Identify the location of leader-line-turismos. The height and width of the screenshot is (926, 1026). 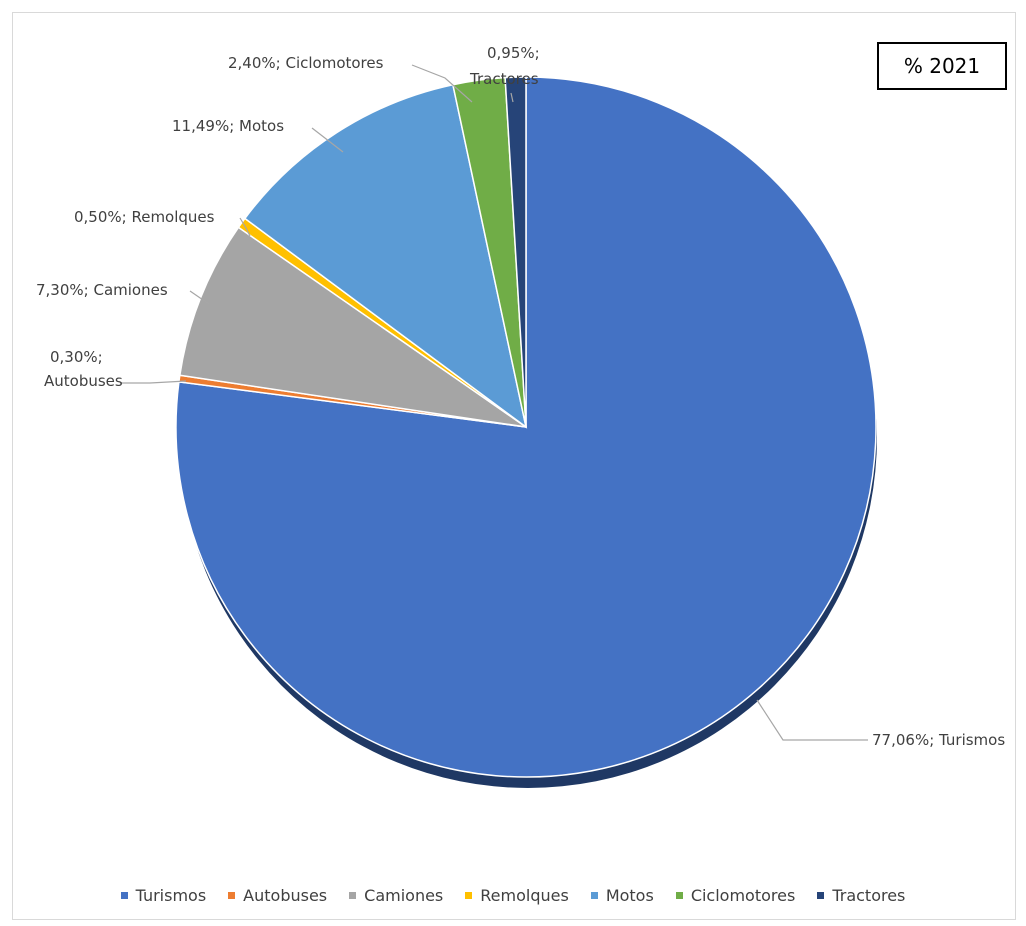
(812, 720).